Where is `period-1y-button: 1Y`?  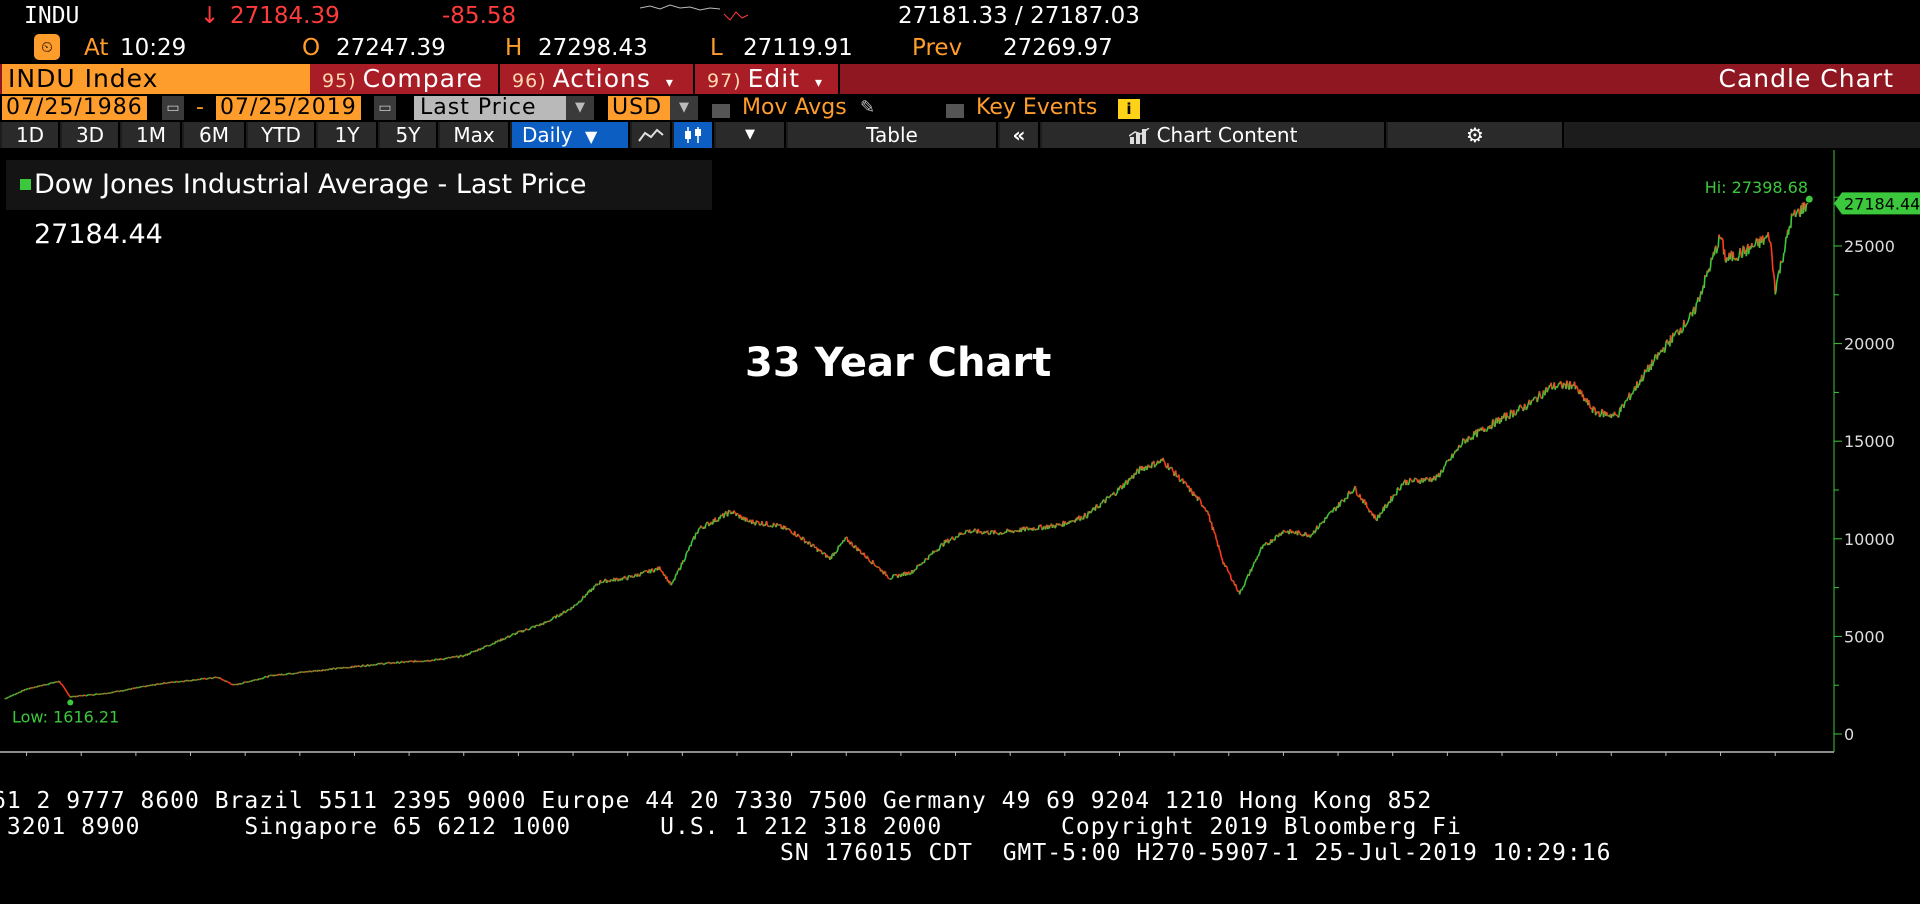
period-1y-button: 1Y is located at coordinates (348, 135).